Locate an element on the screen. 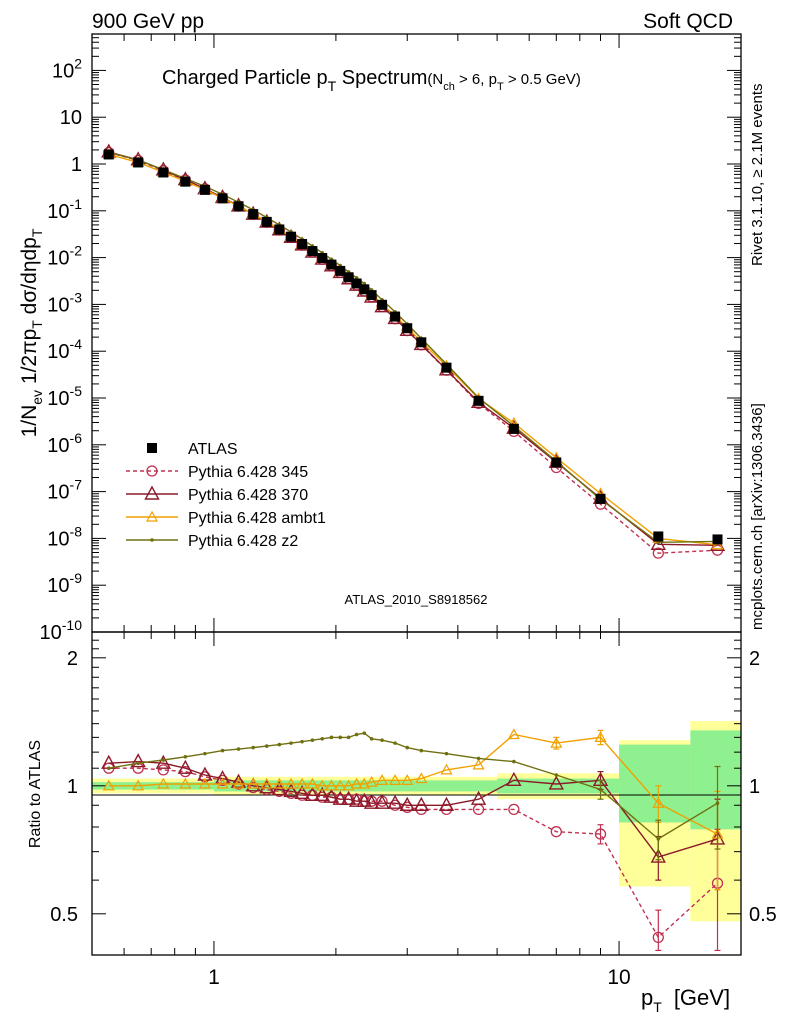 The width and height of the screenshot is (786, 1024). x-tick-label: 1 is located at coordinates (214, 977).